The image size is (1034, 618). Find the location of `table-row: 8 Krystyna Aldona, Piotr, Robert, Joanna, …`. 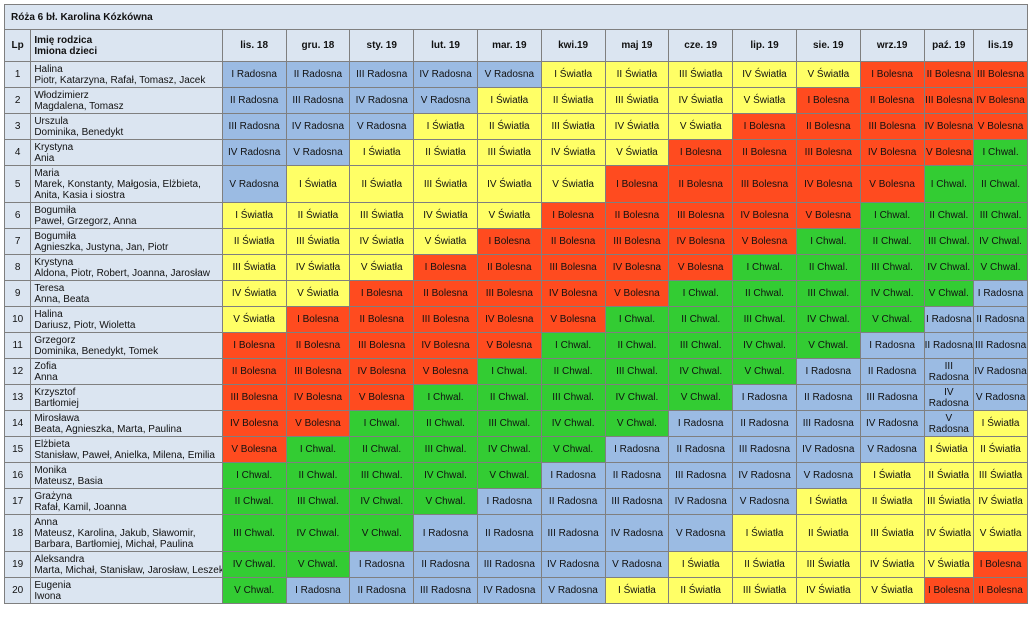

table-row: 8 Krystyna Aldona, Piotr, Robert, Joanna, … is located at coordinates (515, 267).